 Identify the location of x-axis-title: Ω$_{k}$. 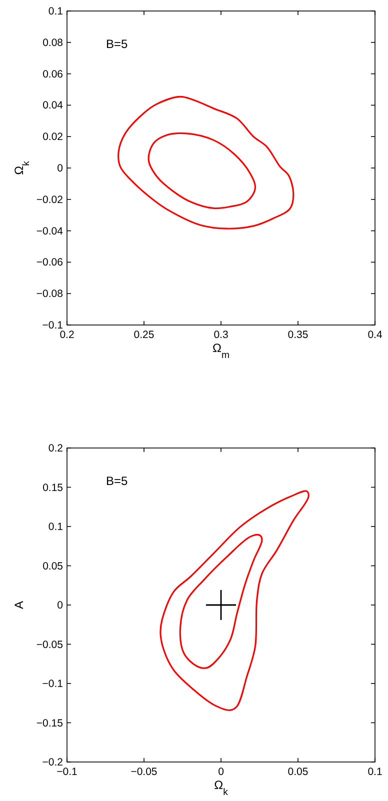
(221, 788).